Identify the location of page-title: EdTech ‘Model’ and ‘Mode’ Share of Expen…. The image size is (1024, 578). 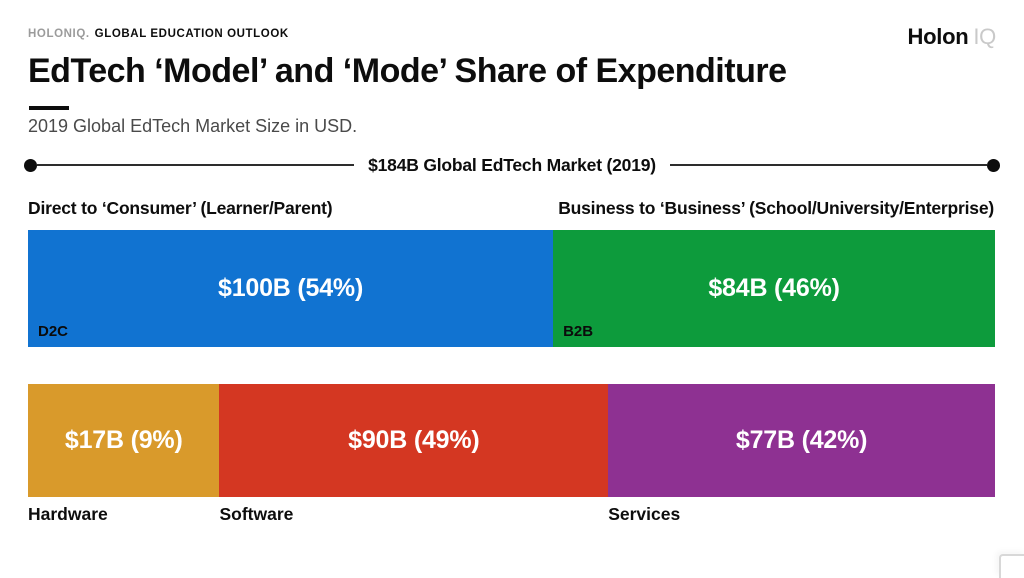
(407, 71).